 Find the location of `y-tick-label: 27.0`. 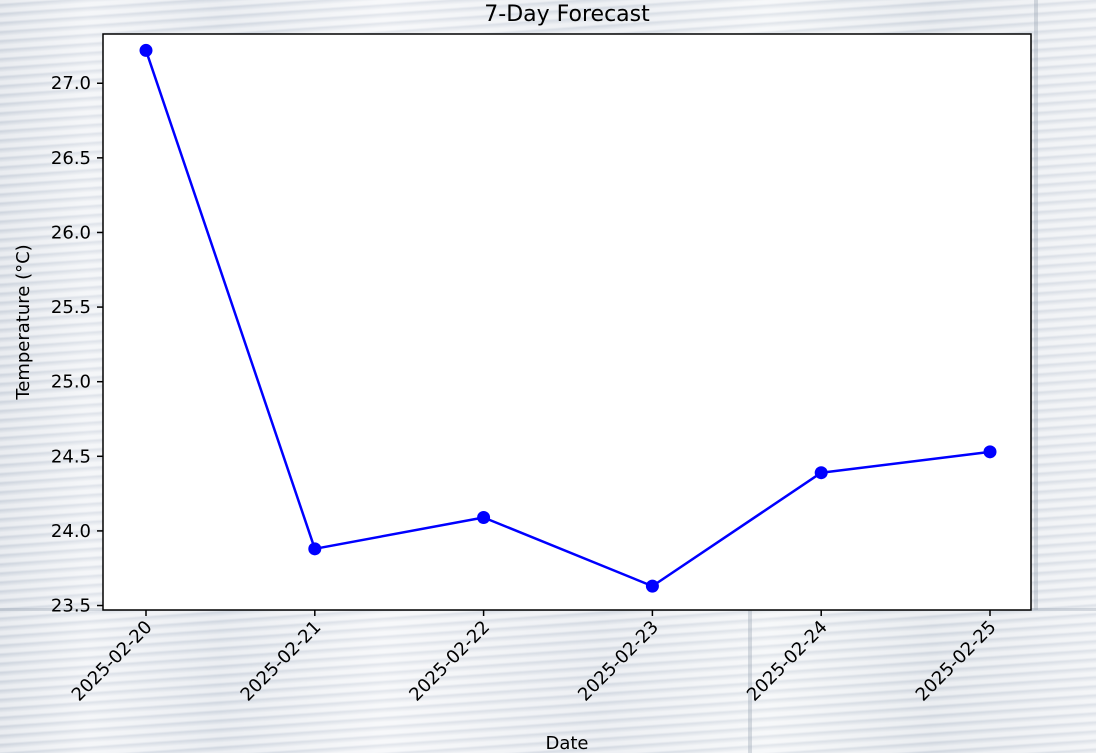

y-tick-label: 27.0 is located at coordinates (71, 83).